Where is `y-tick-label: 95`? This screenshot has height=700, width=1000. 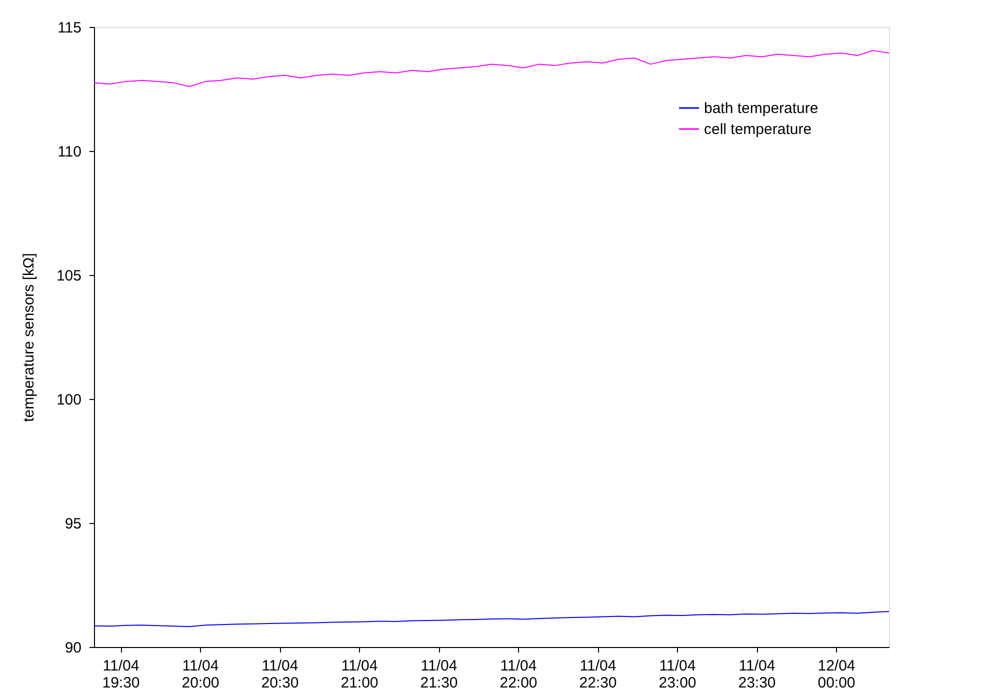 y-tick-label: 95 is located at coordinates (73, 524).